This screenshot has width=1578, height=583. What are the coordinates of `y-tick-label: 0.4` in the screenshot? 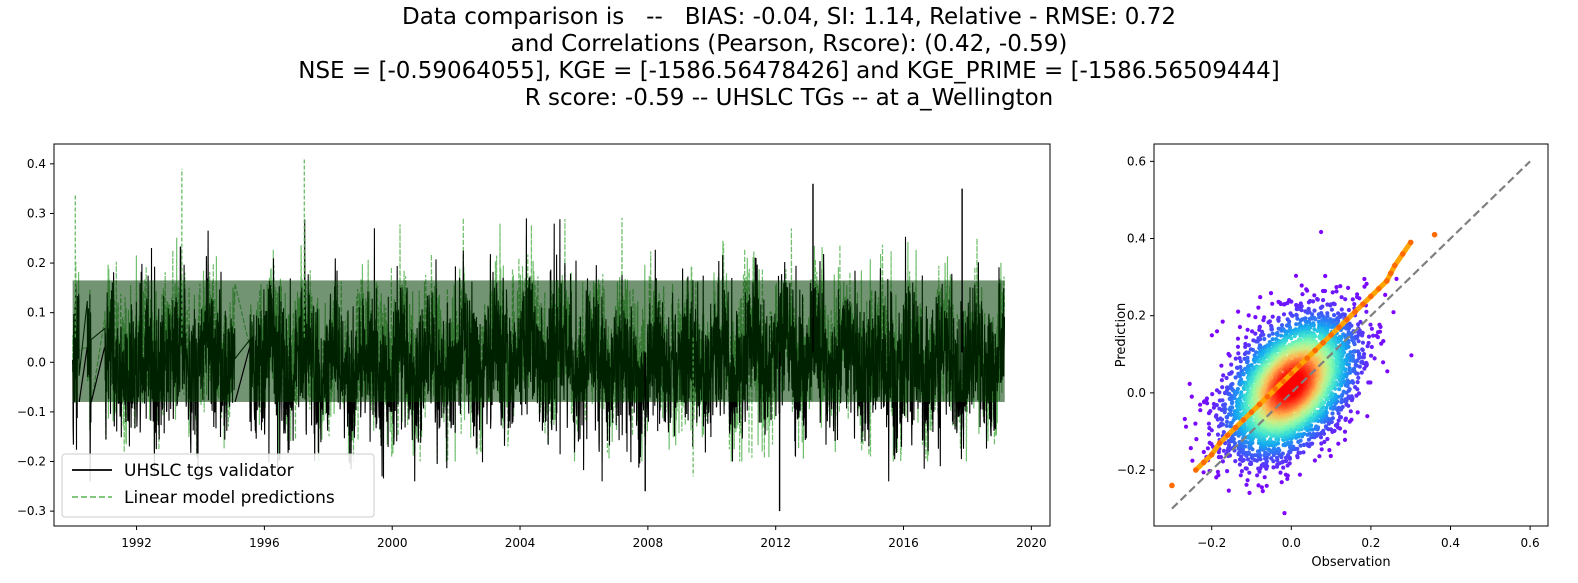 It's located at (1136, 239).